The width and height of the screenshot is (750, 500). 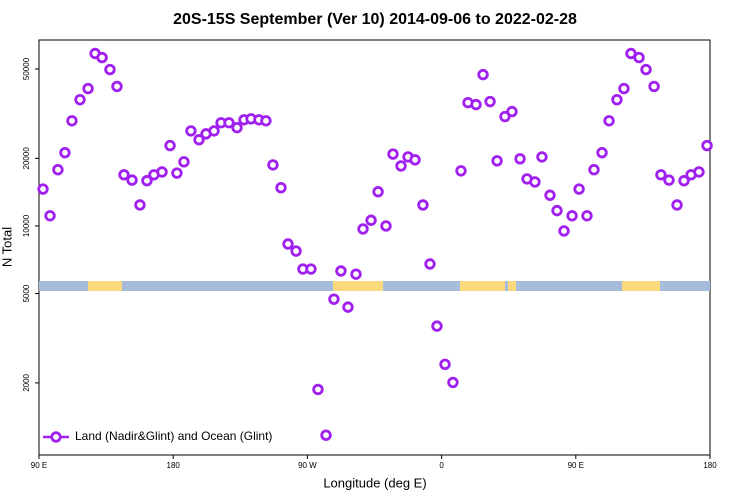 I want to click on legend-marker, so click(x=56, y=437).